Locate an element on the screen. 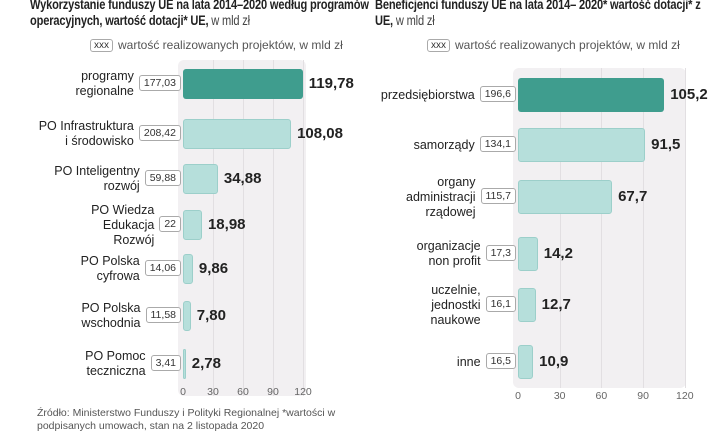  value-label: 119,78 is located at coordinates (331, 83).